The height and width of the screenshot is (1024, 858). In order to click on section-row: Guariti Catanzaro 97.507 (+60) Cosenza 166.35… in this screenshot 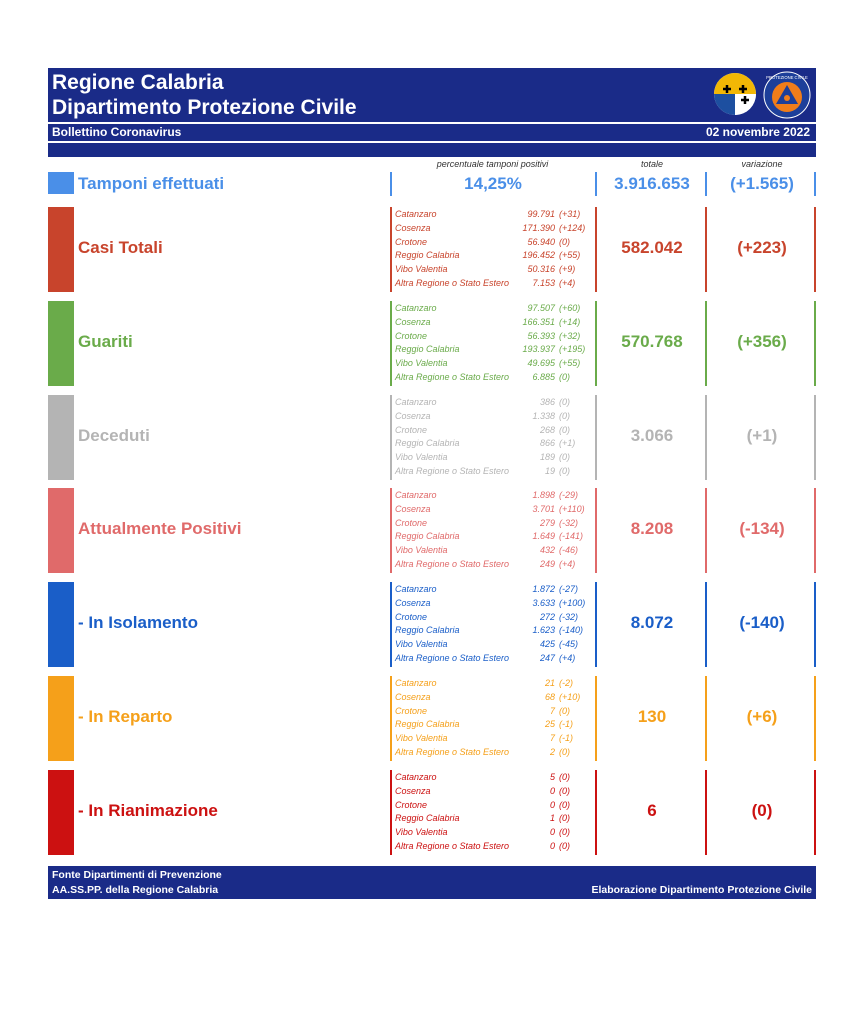, I will do `click(432, 343)`.